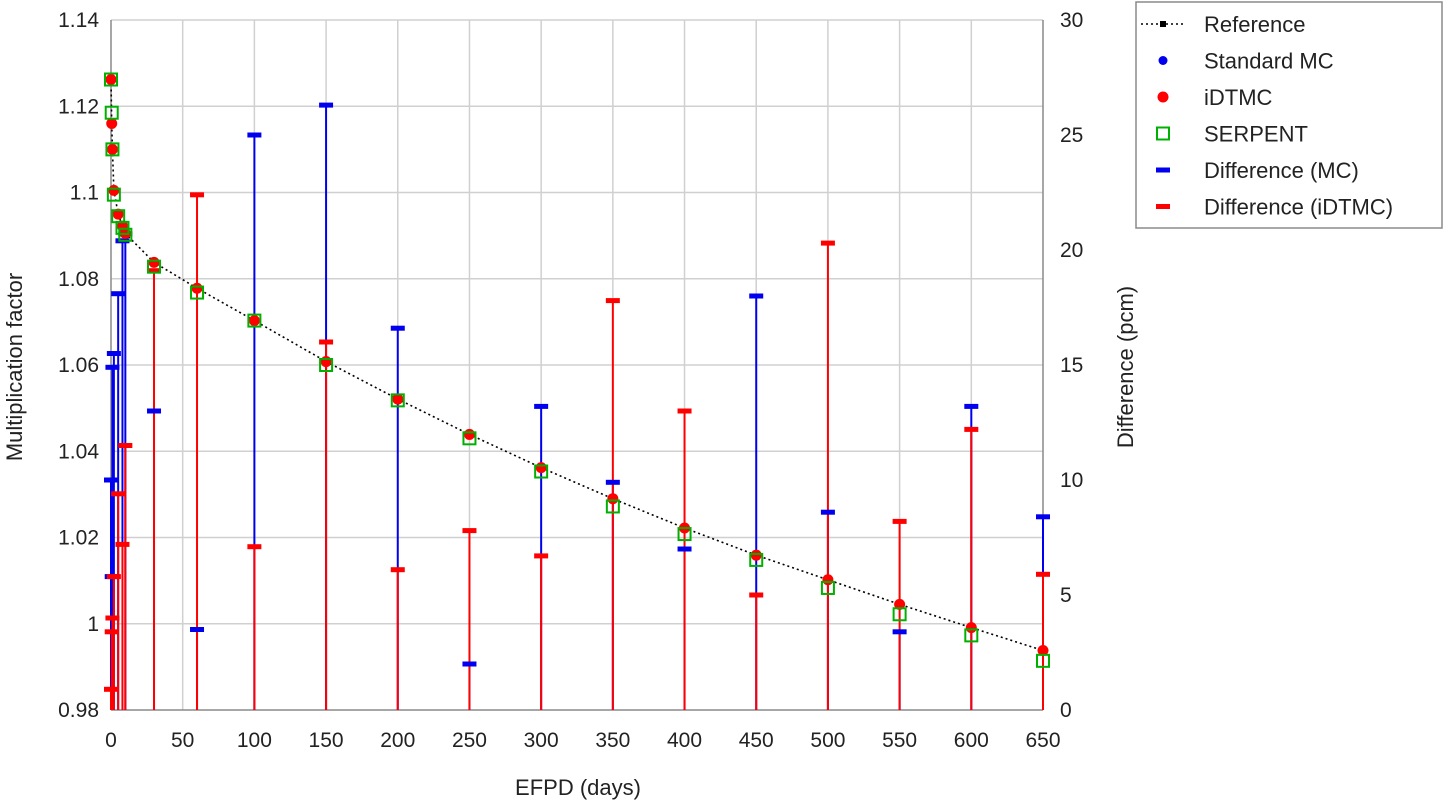  I want to click on legend-entry: Reference, so click(1223, 24).